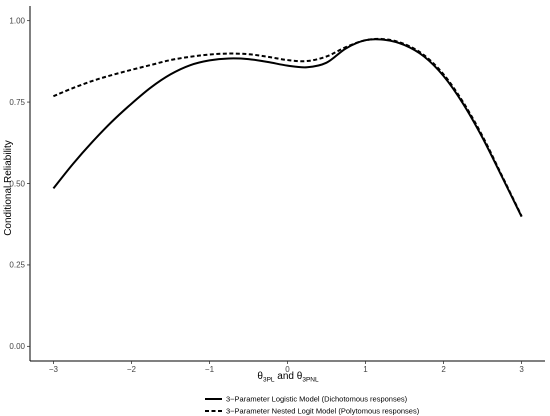  I want to click on x-axis-title-conjunction: and, so click(286, 376).